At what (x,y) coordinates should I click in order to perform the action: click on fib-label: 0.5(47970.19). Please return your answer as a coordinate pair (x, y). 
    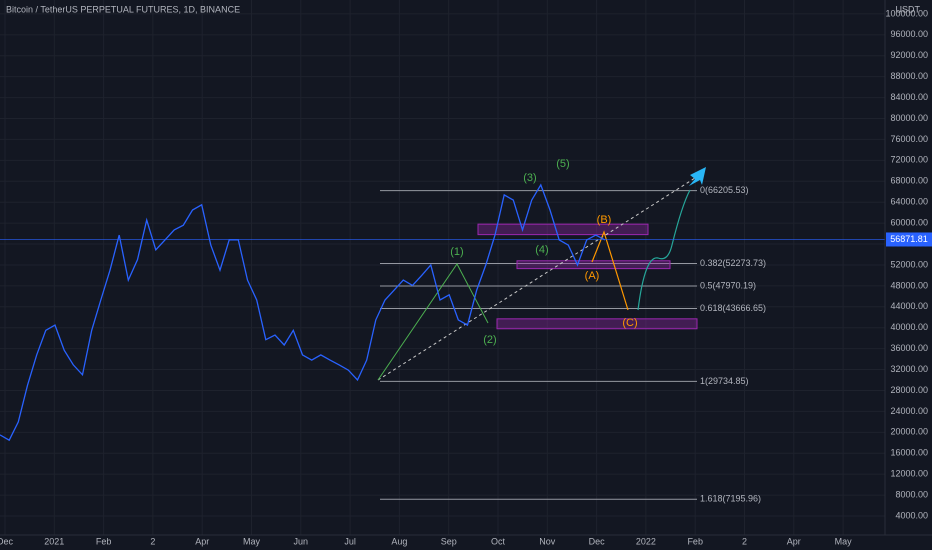
    Looking at the image, I should click on (728, 285).